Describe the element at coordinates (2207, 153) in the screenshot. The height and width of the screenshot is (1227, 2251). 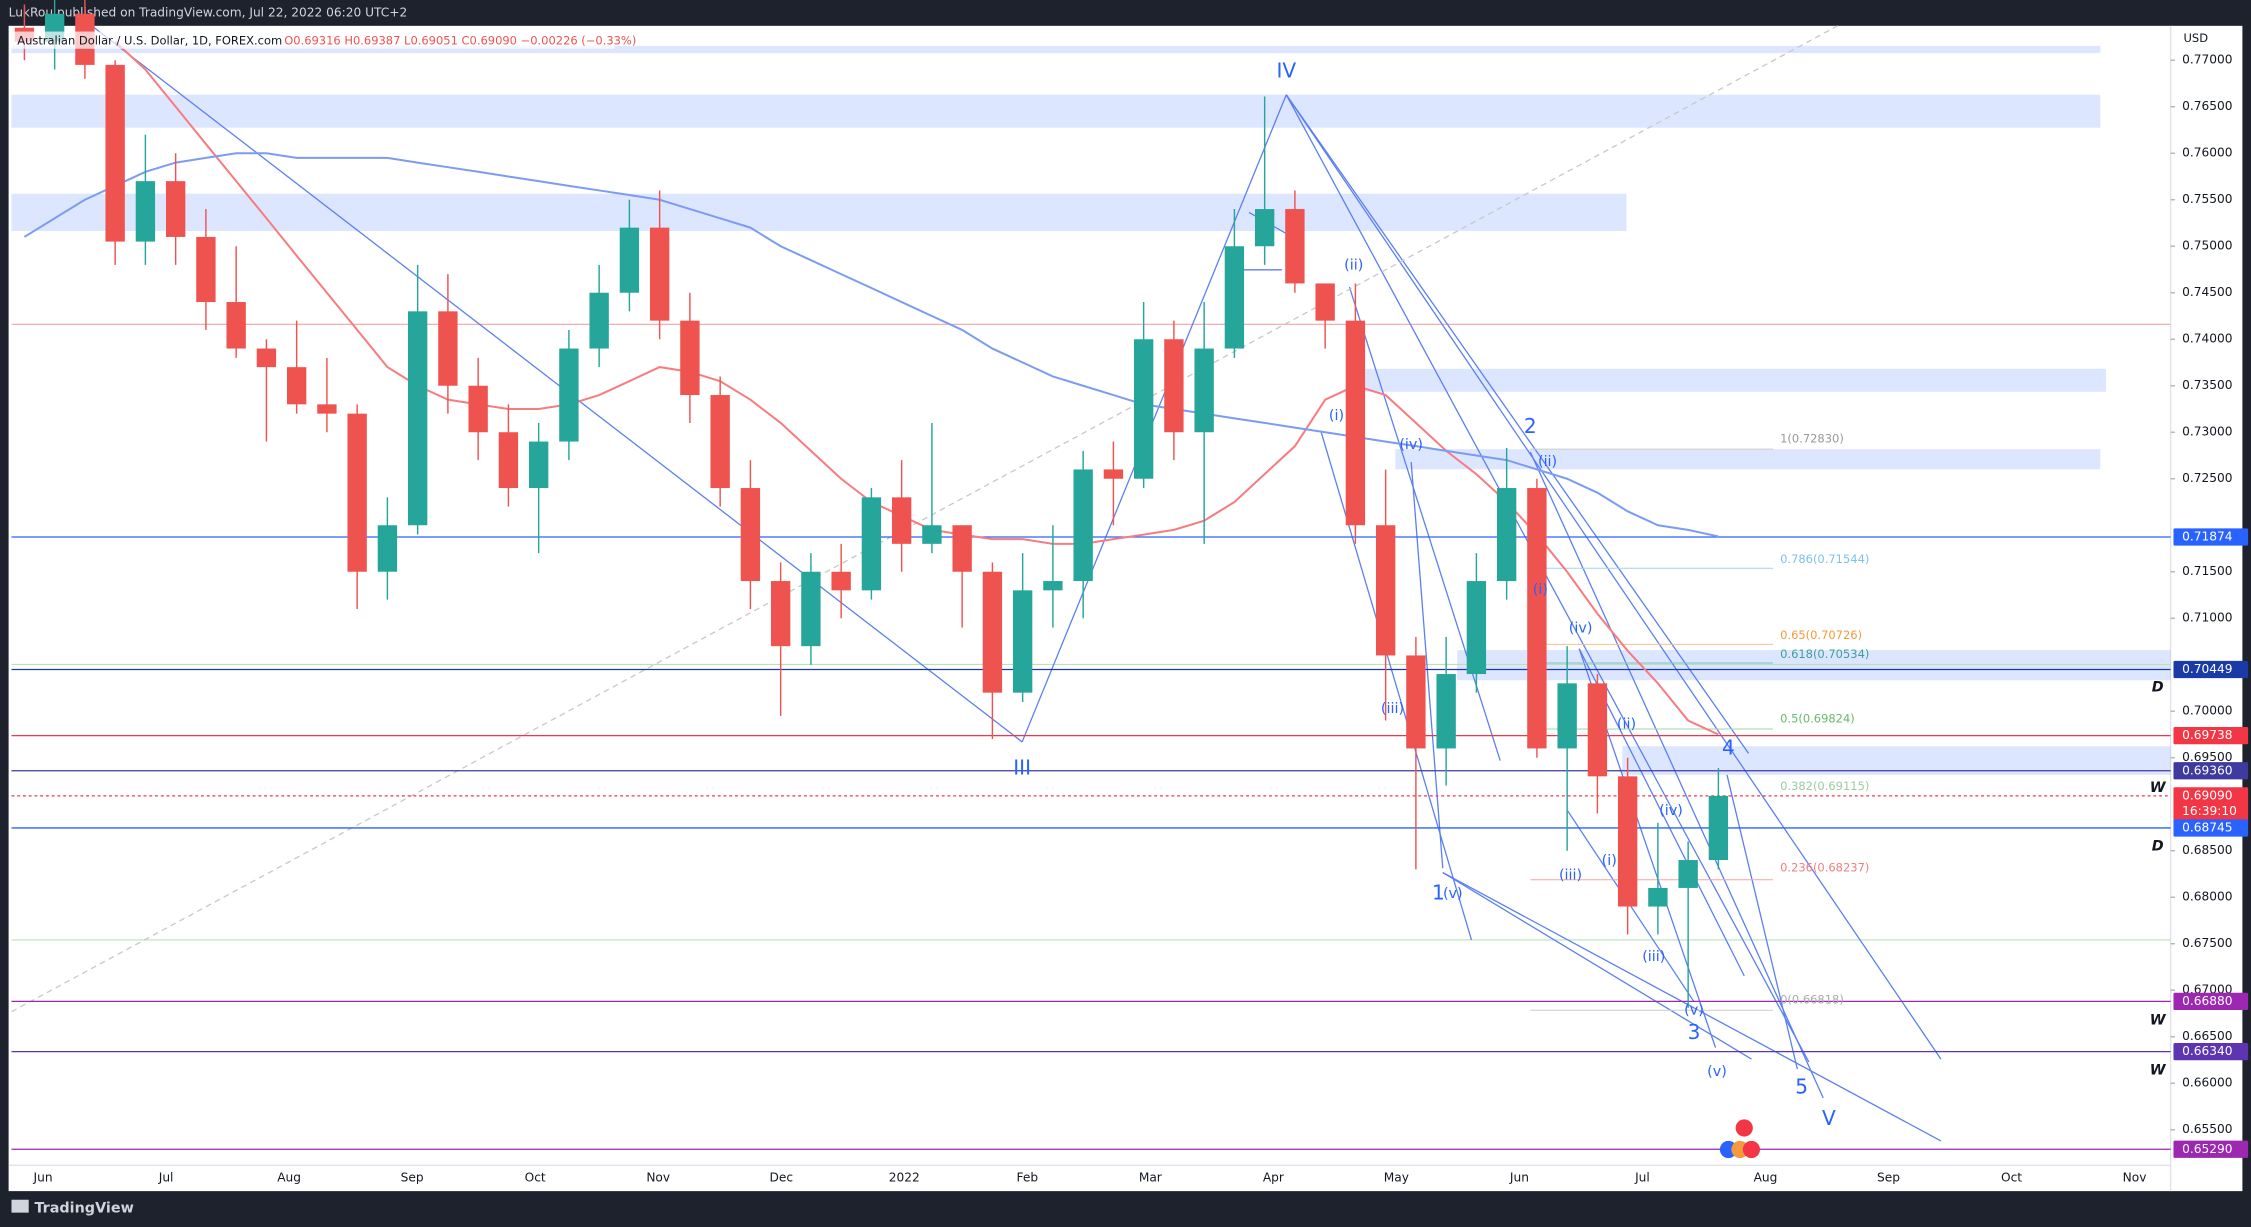
I see `y-tick-label: 0.76000` at that location.